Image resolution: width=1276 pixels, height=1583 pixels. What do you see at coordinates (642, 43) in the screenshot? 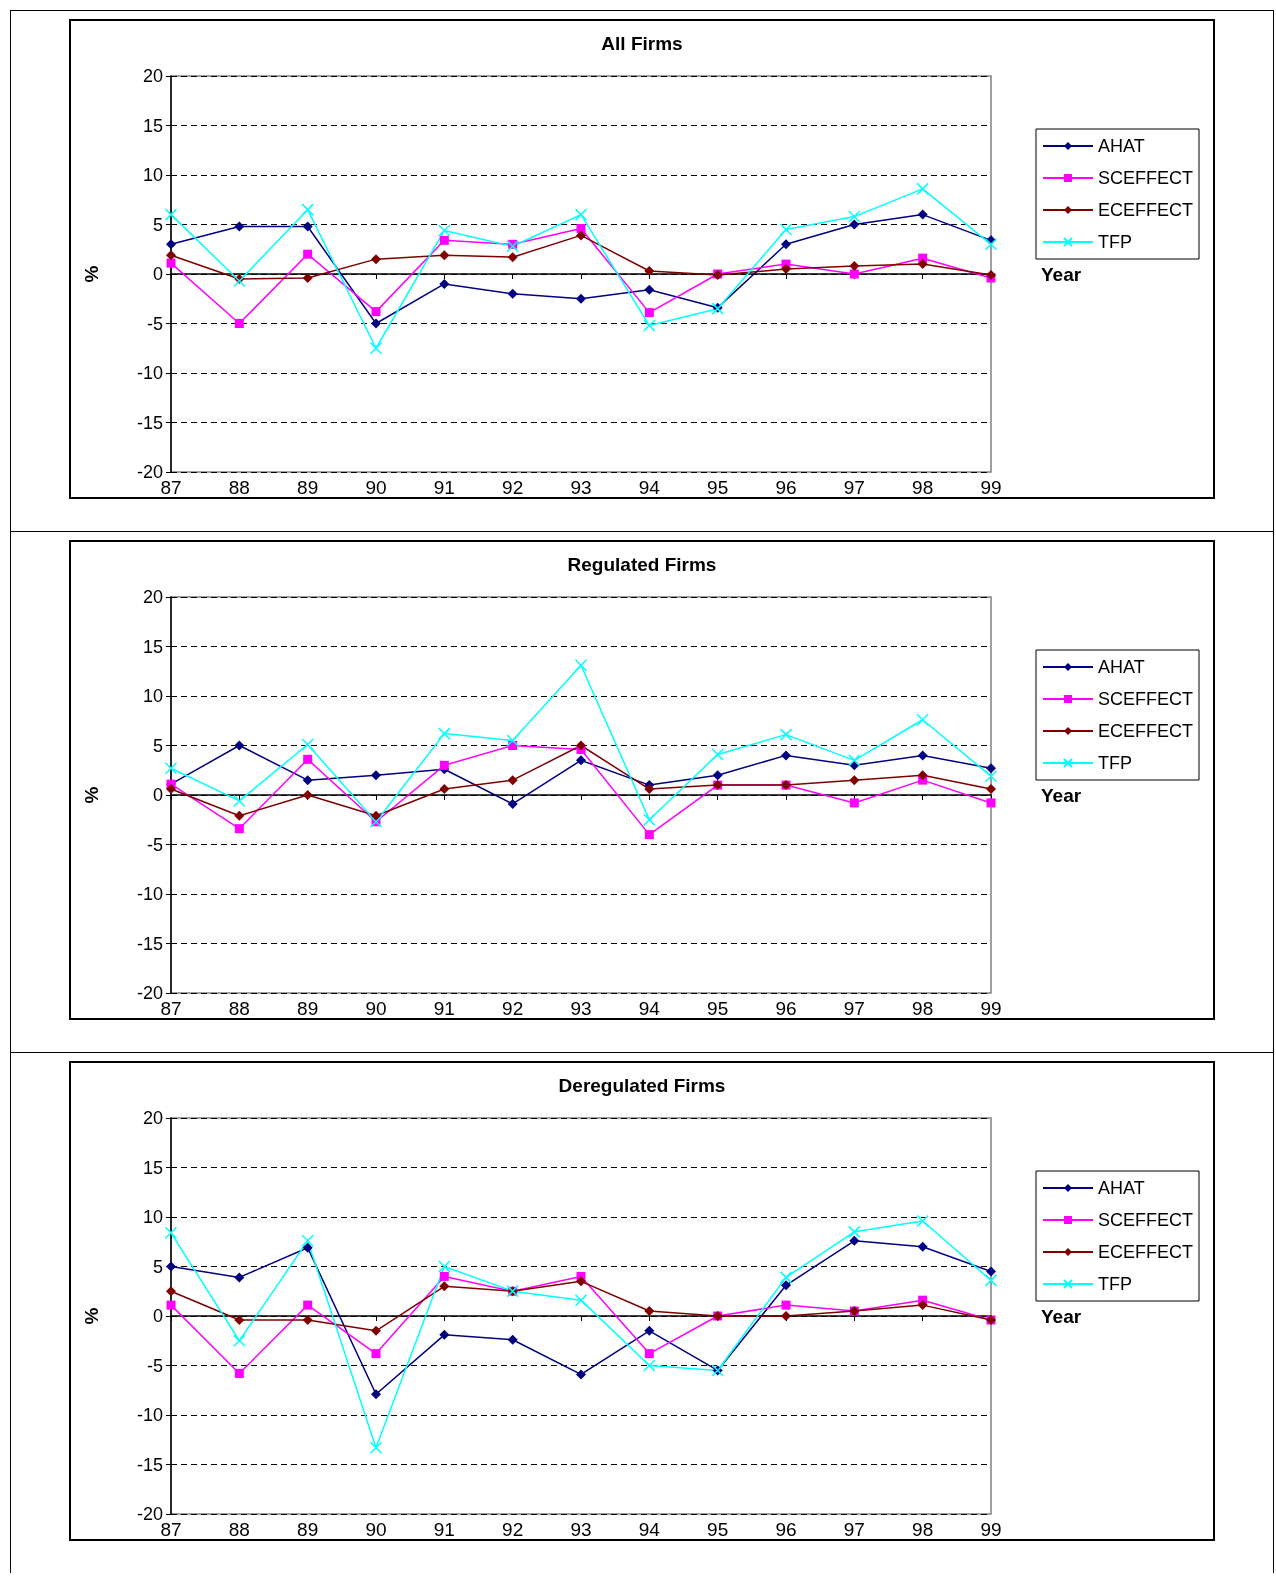
I see `chart-title: All Firms` at bounding box center [642, 43].